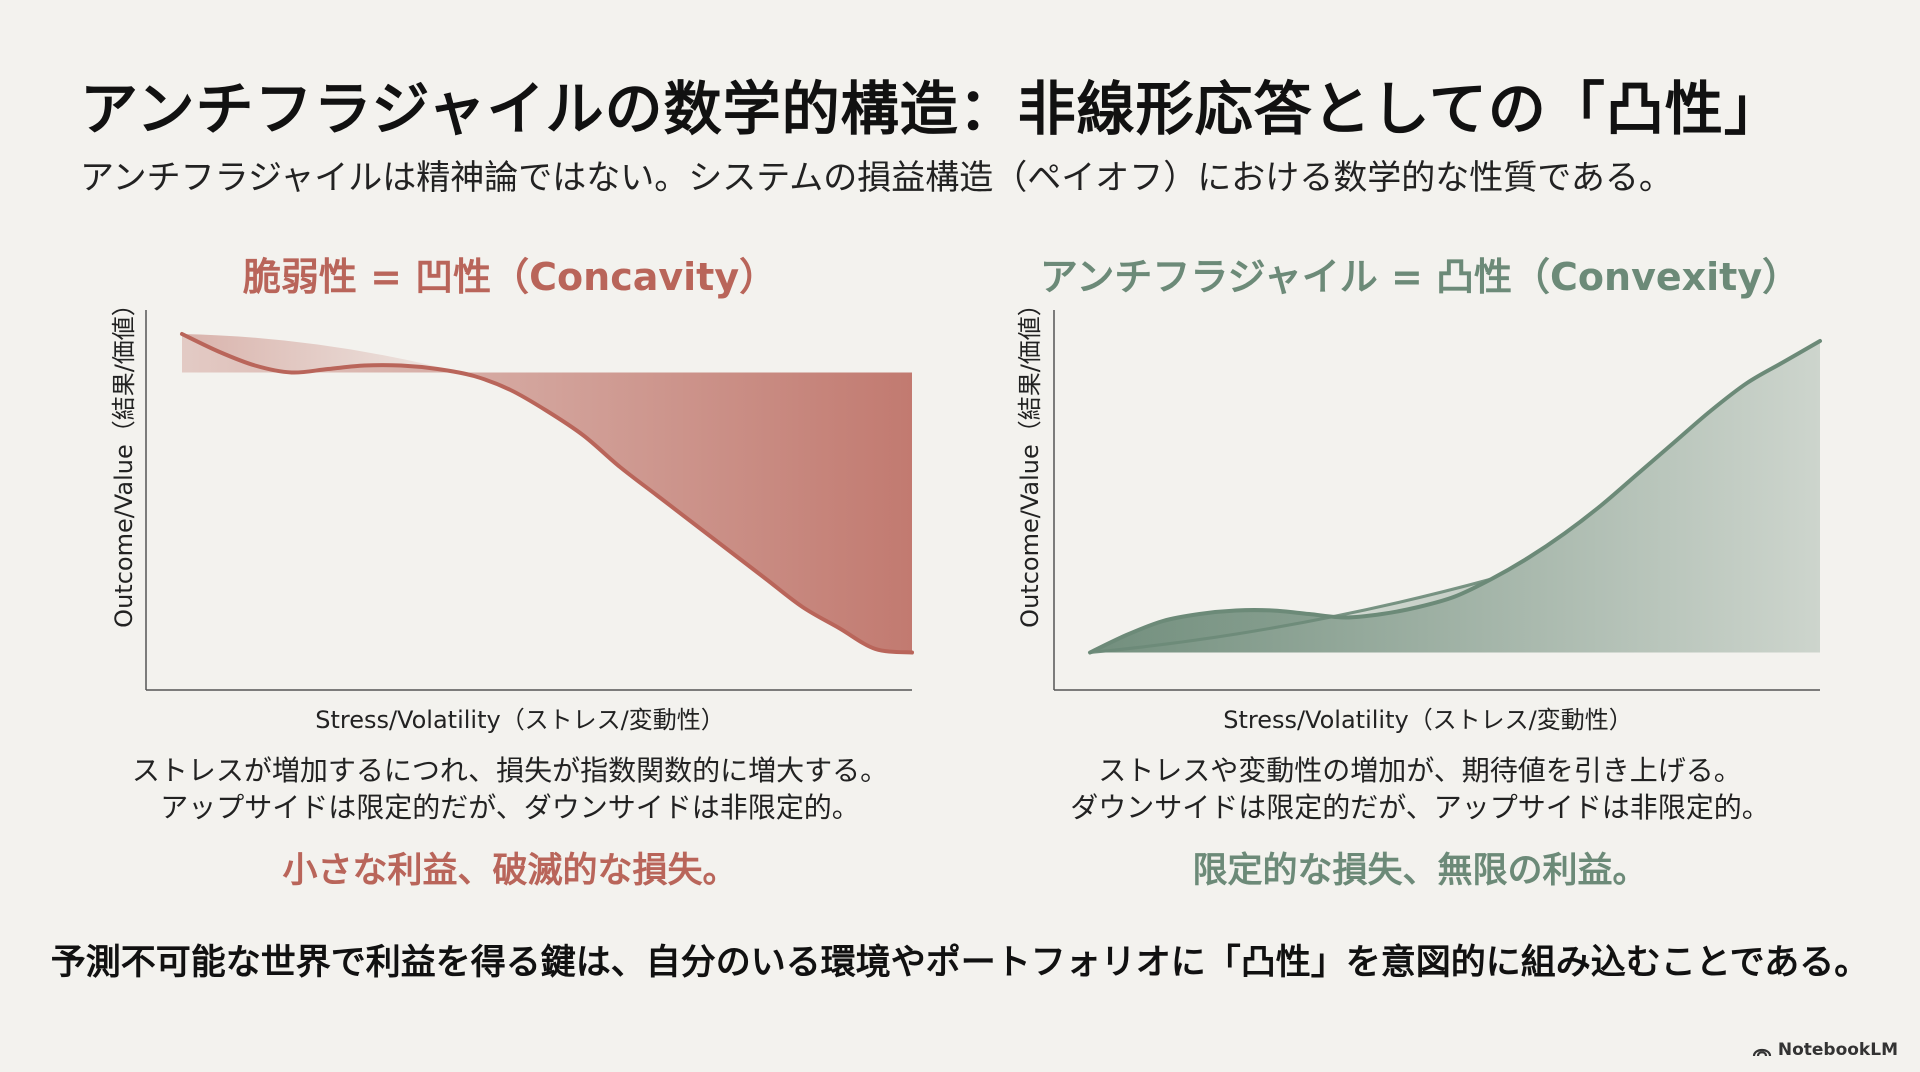 The width and height of the screenshot is (1920, 1072). I want to click on antifragile-verdict: 限定的な損失、無限の利益。, so click(1420, 871).